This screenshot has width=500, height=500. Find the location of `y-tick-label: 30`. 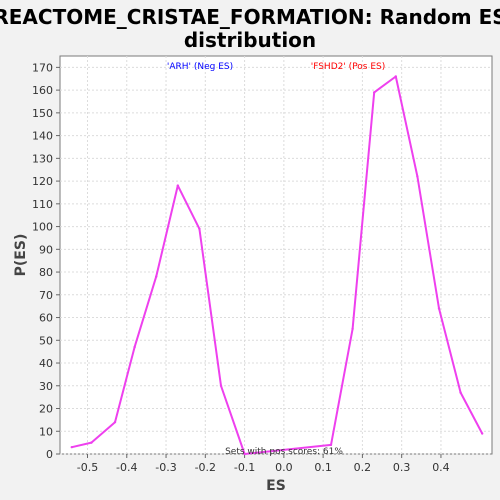

y-tick-label: 30 is located at coordinates (46, 386).